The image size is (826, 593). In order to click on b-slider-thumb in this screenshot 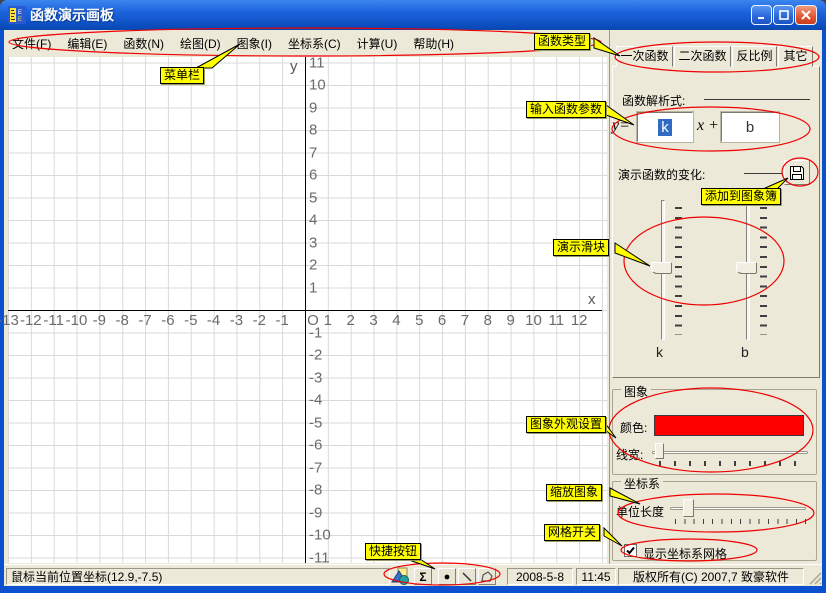, I will do `click(746, 268)`.